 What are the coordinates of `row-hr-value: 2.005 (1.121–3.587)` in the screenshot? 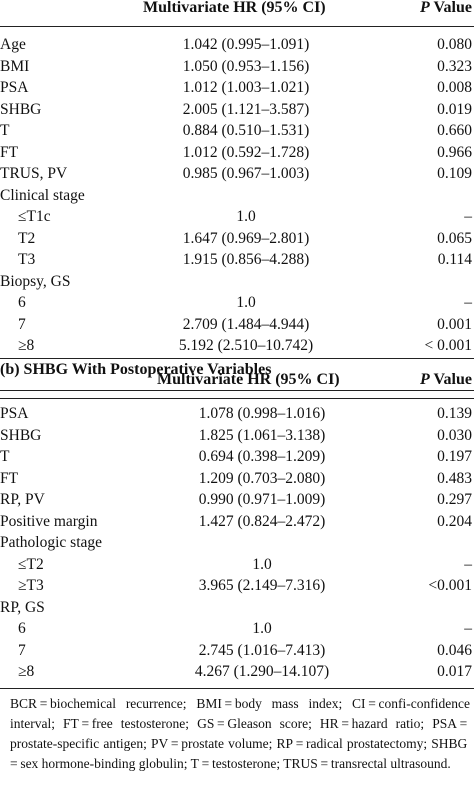 It's located at (246, 109).